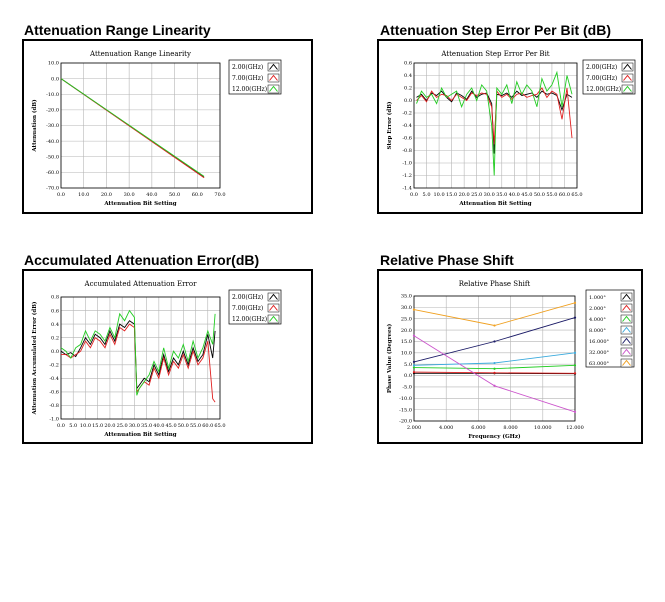 The height and width of the screenshot is (602, 665). What do you see at coordinates (407, 151) in the screenshot?
I see `y-tick-label: -0.8` at bounding box center [407, 151].